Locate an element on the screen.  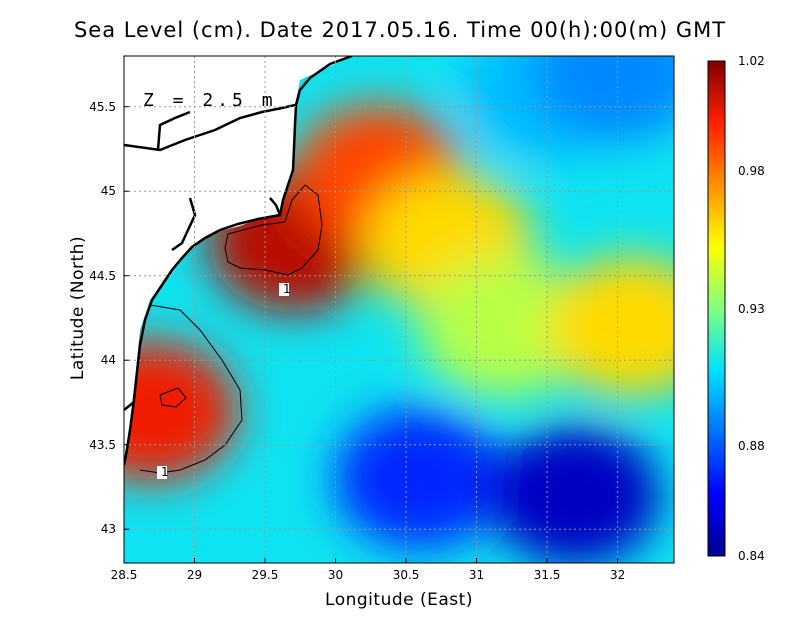
x-axis-ticks is located at coordinates (371, 560).